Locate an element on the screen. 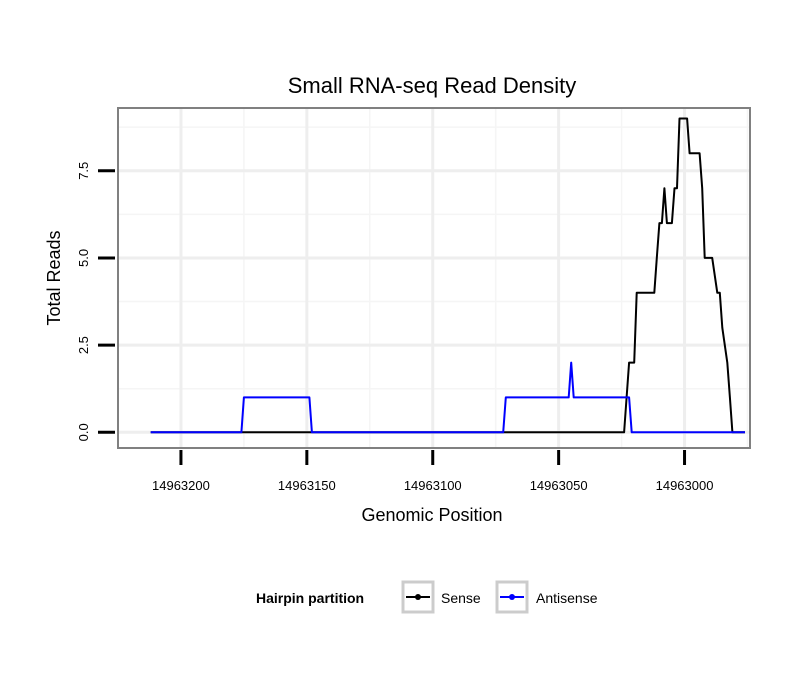 Image resolution: width=810 pixels, height=690 pixels. y-tick-label: 5.0 is located at coordinates (83, 258).